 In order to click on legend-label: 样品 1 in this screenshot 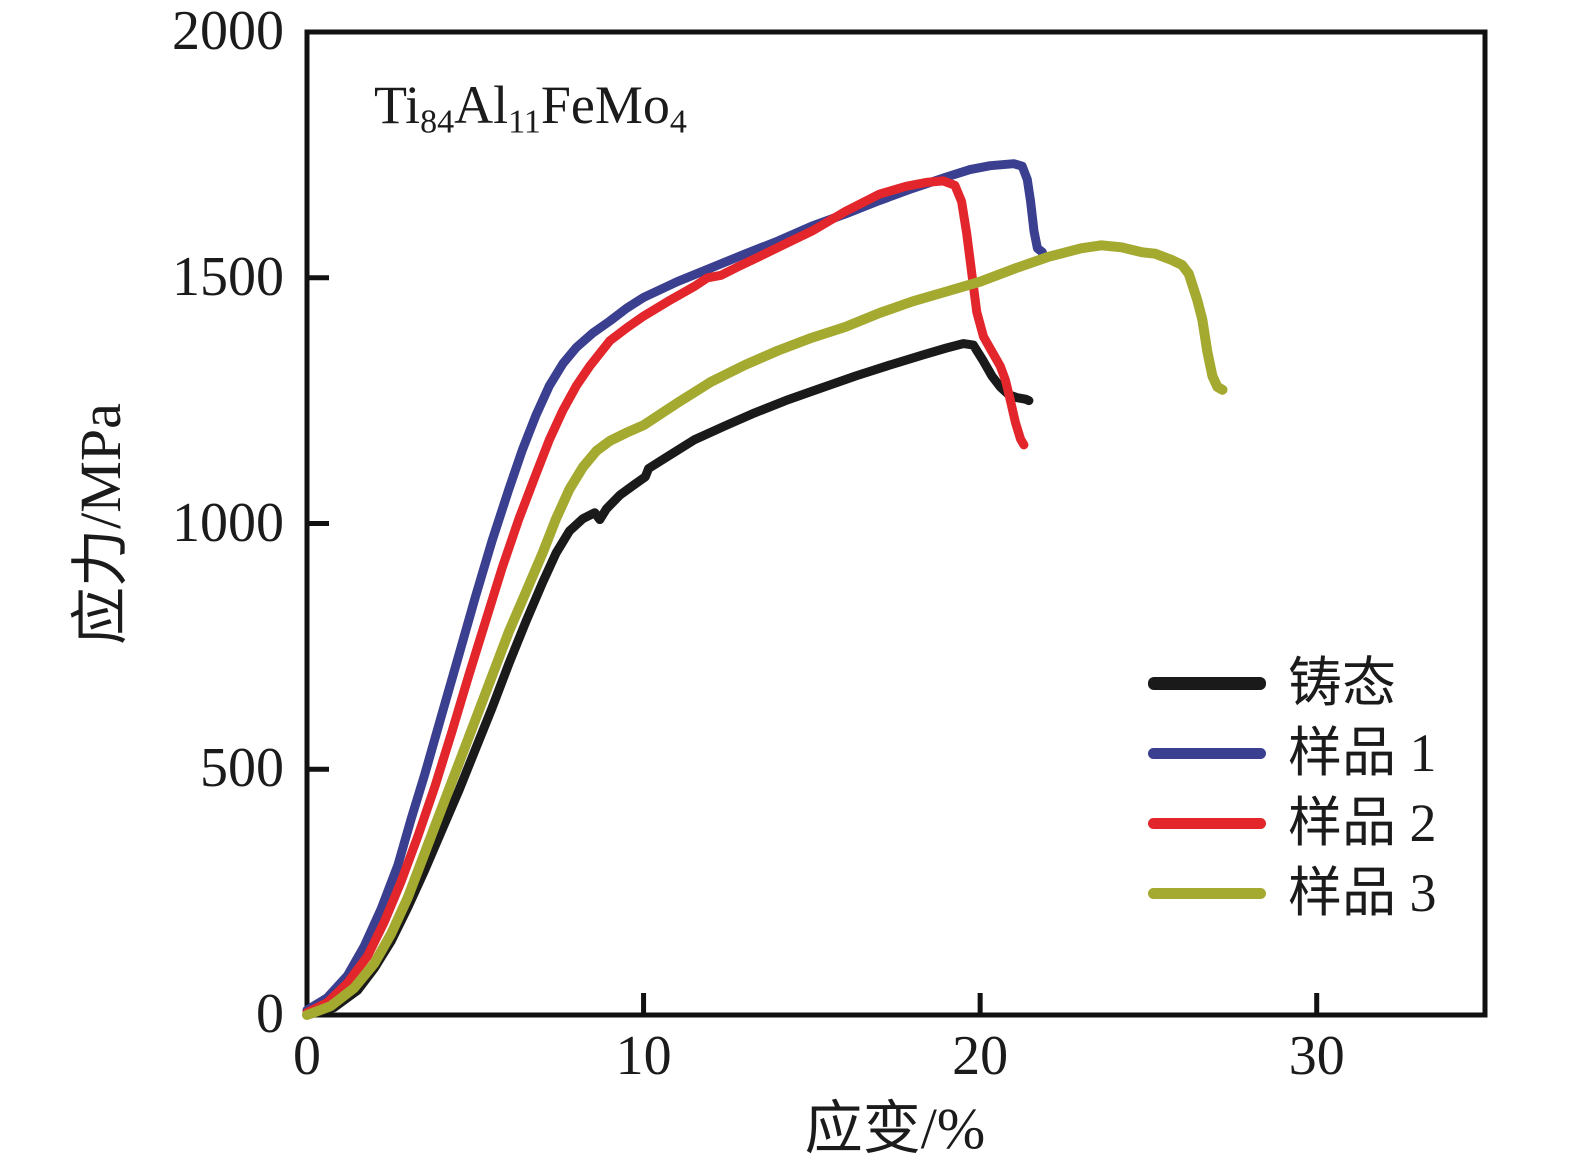, I will do `click(1362, 753)`.